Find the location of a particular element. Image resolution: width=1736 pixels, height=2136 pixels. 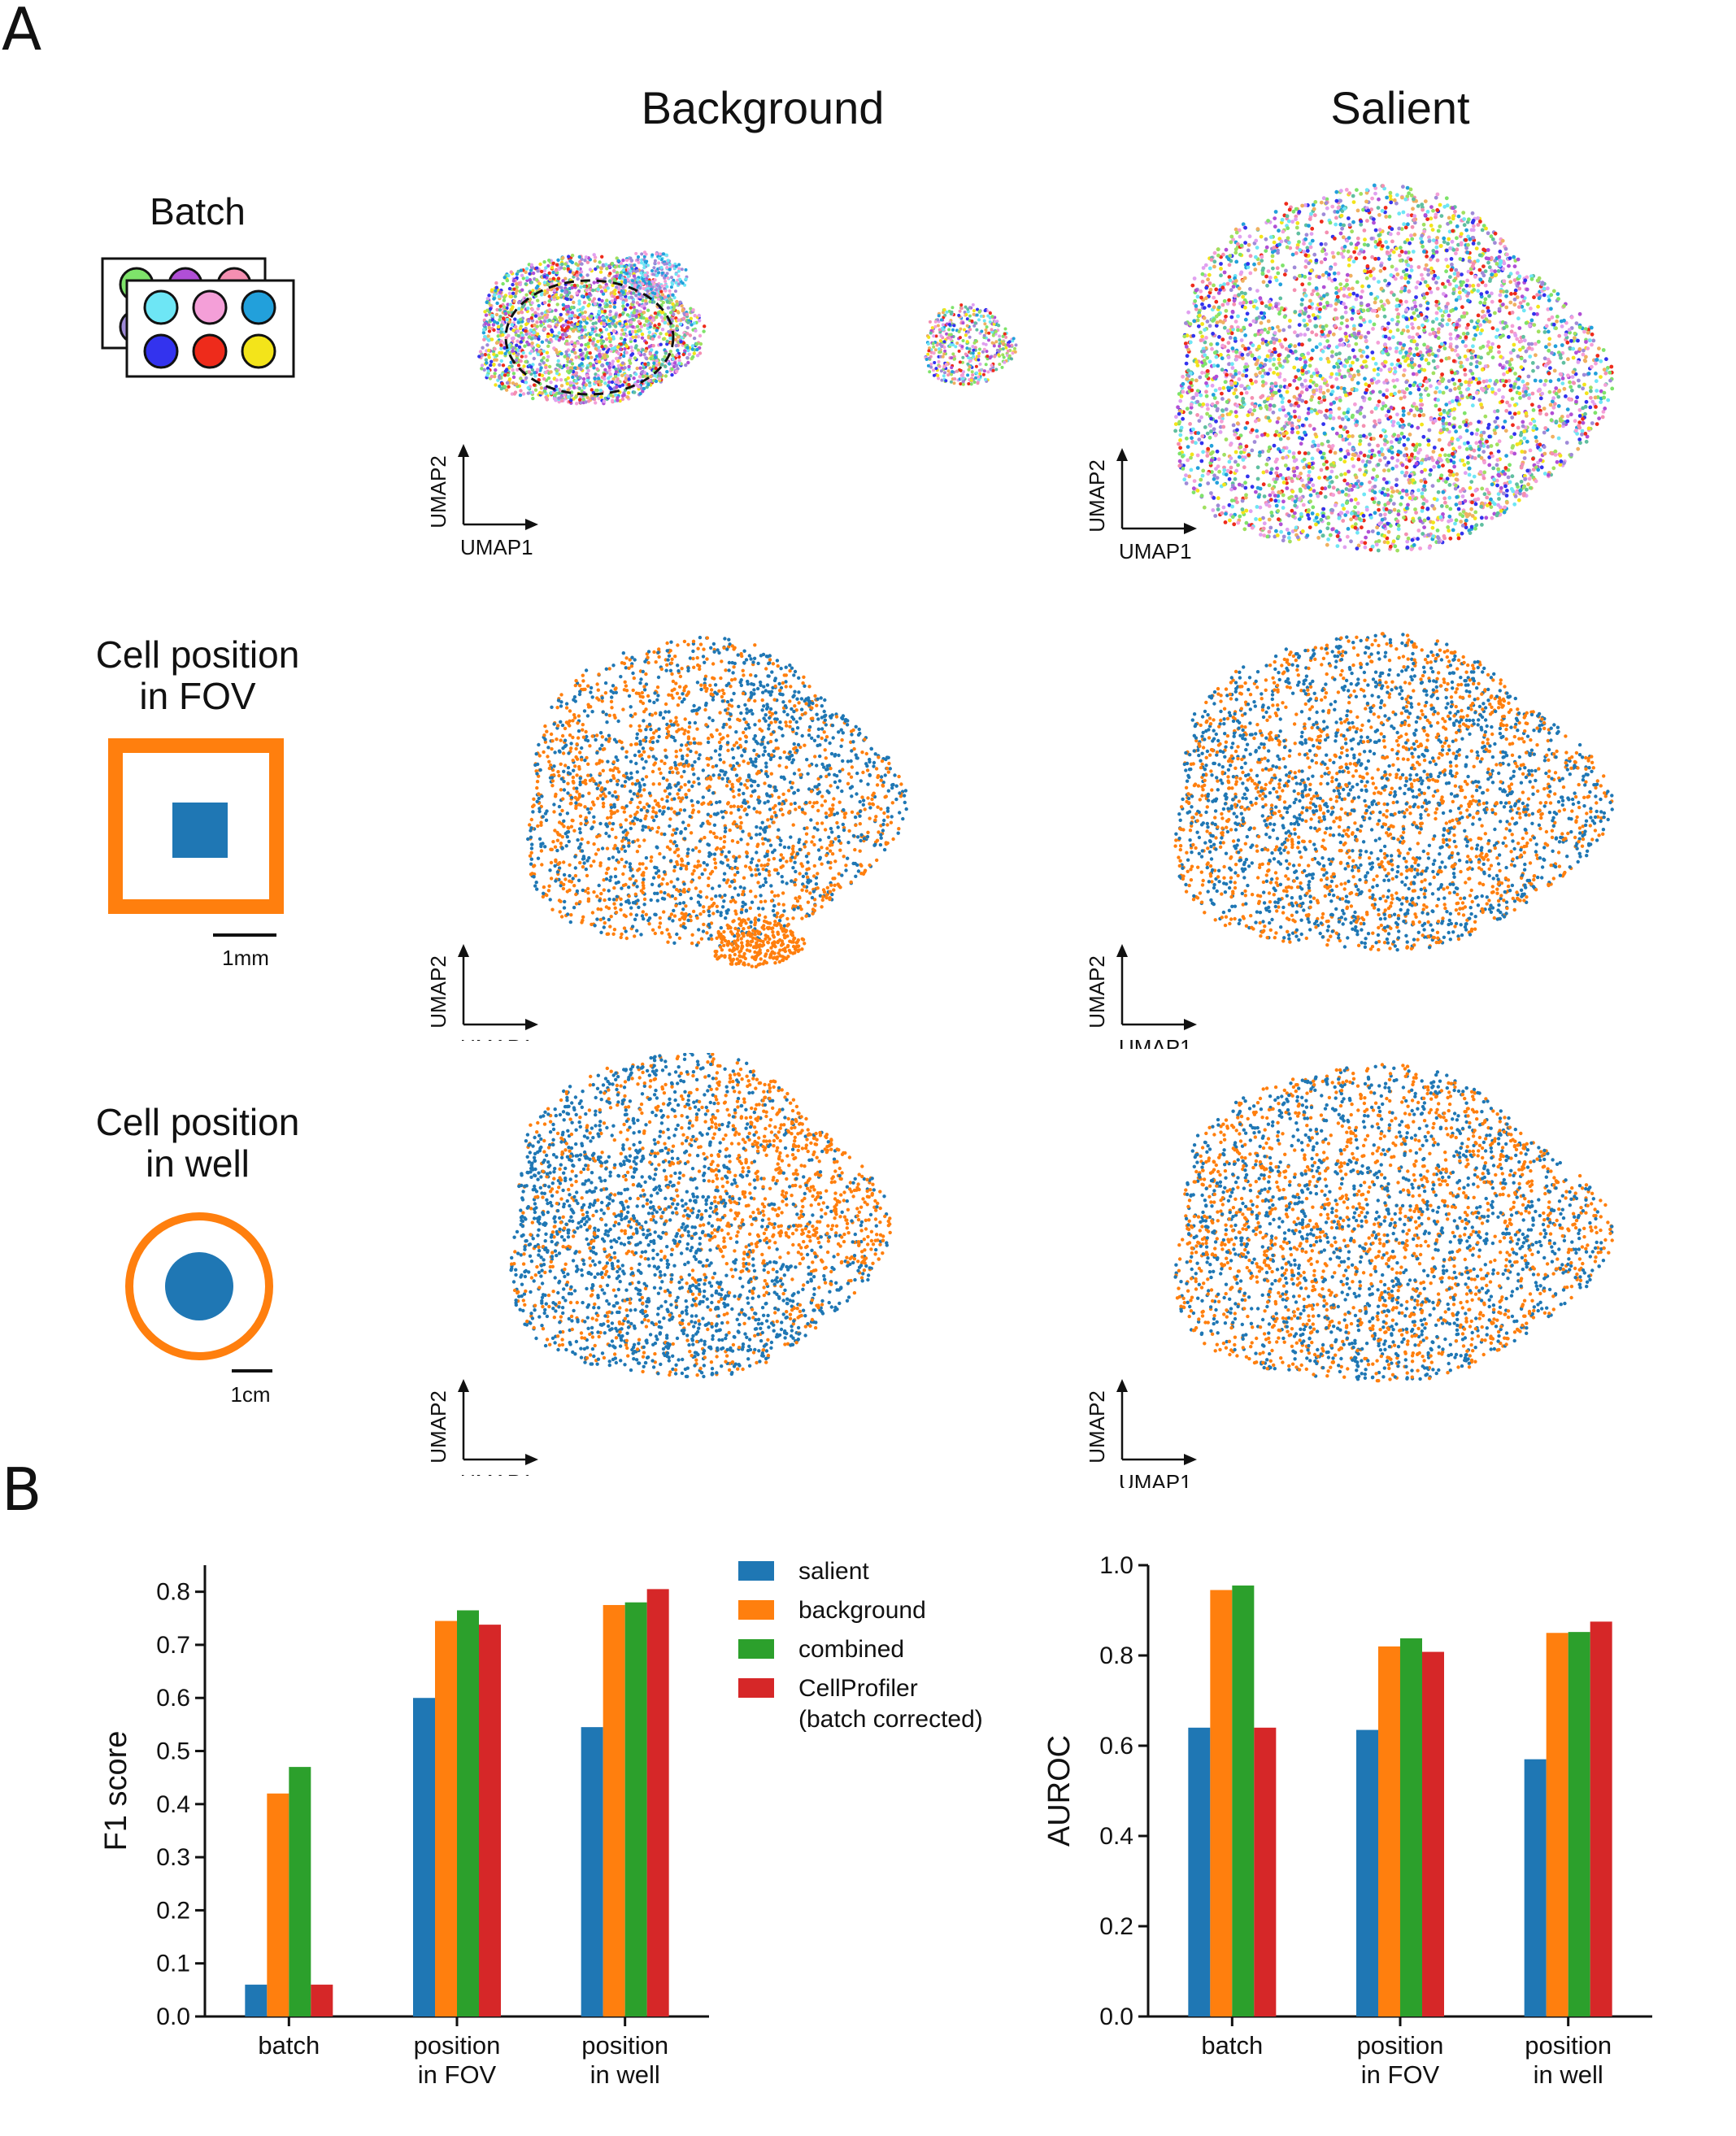

row-title-fov: Cell position in FOV is located at coordinates (197, 675).